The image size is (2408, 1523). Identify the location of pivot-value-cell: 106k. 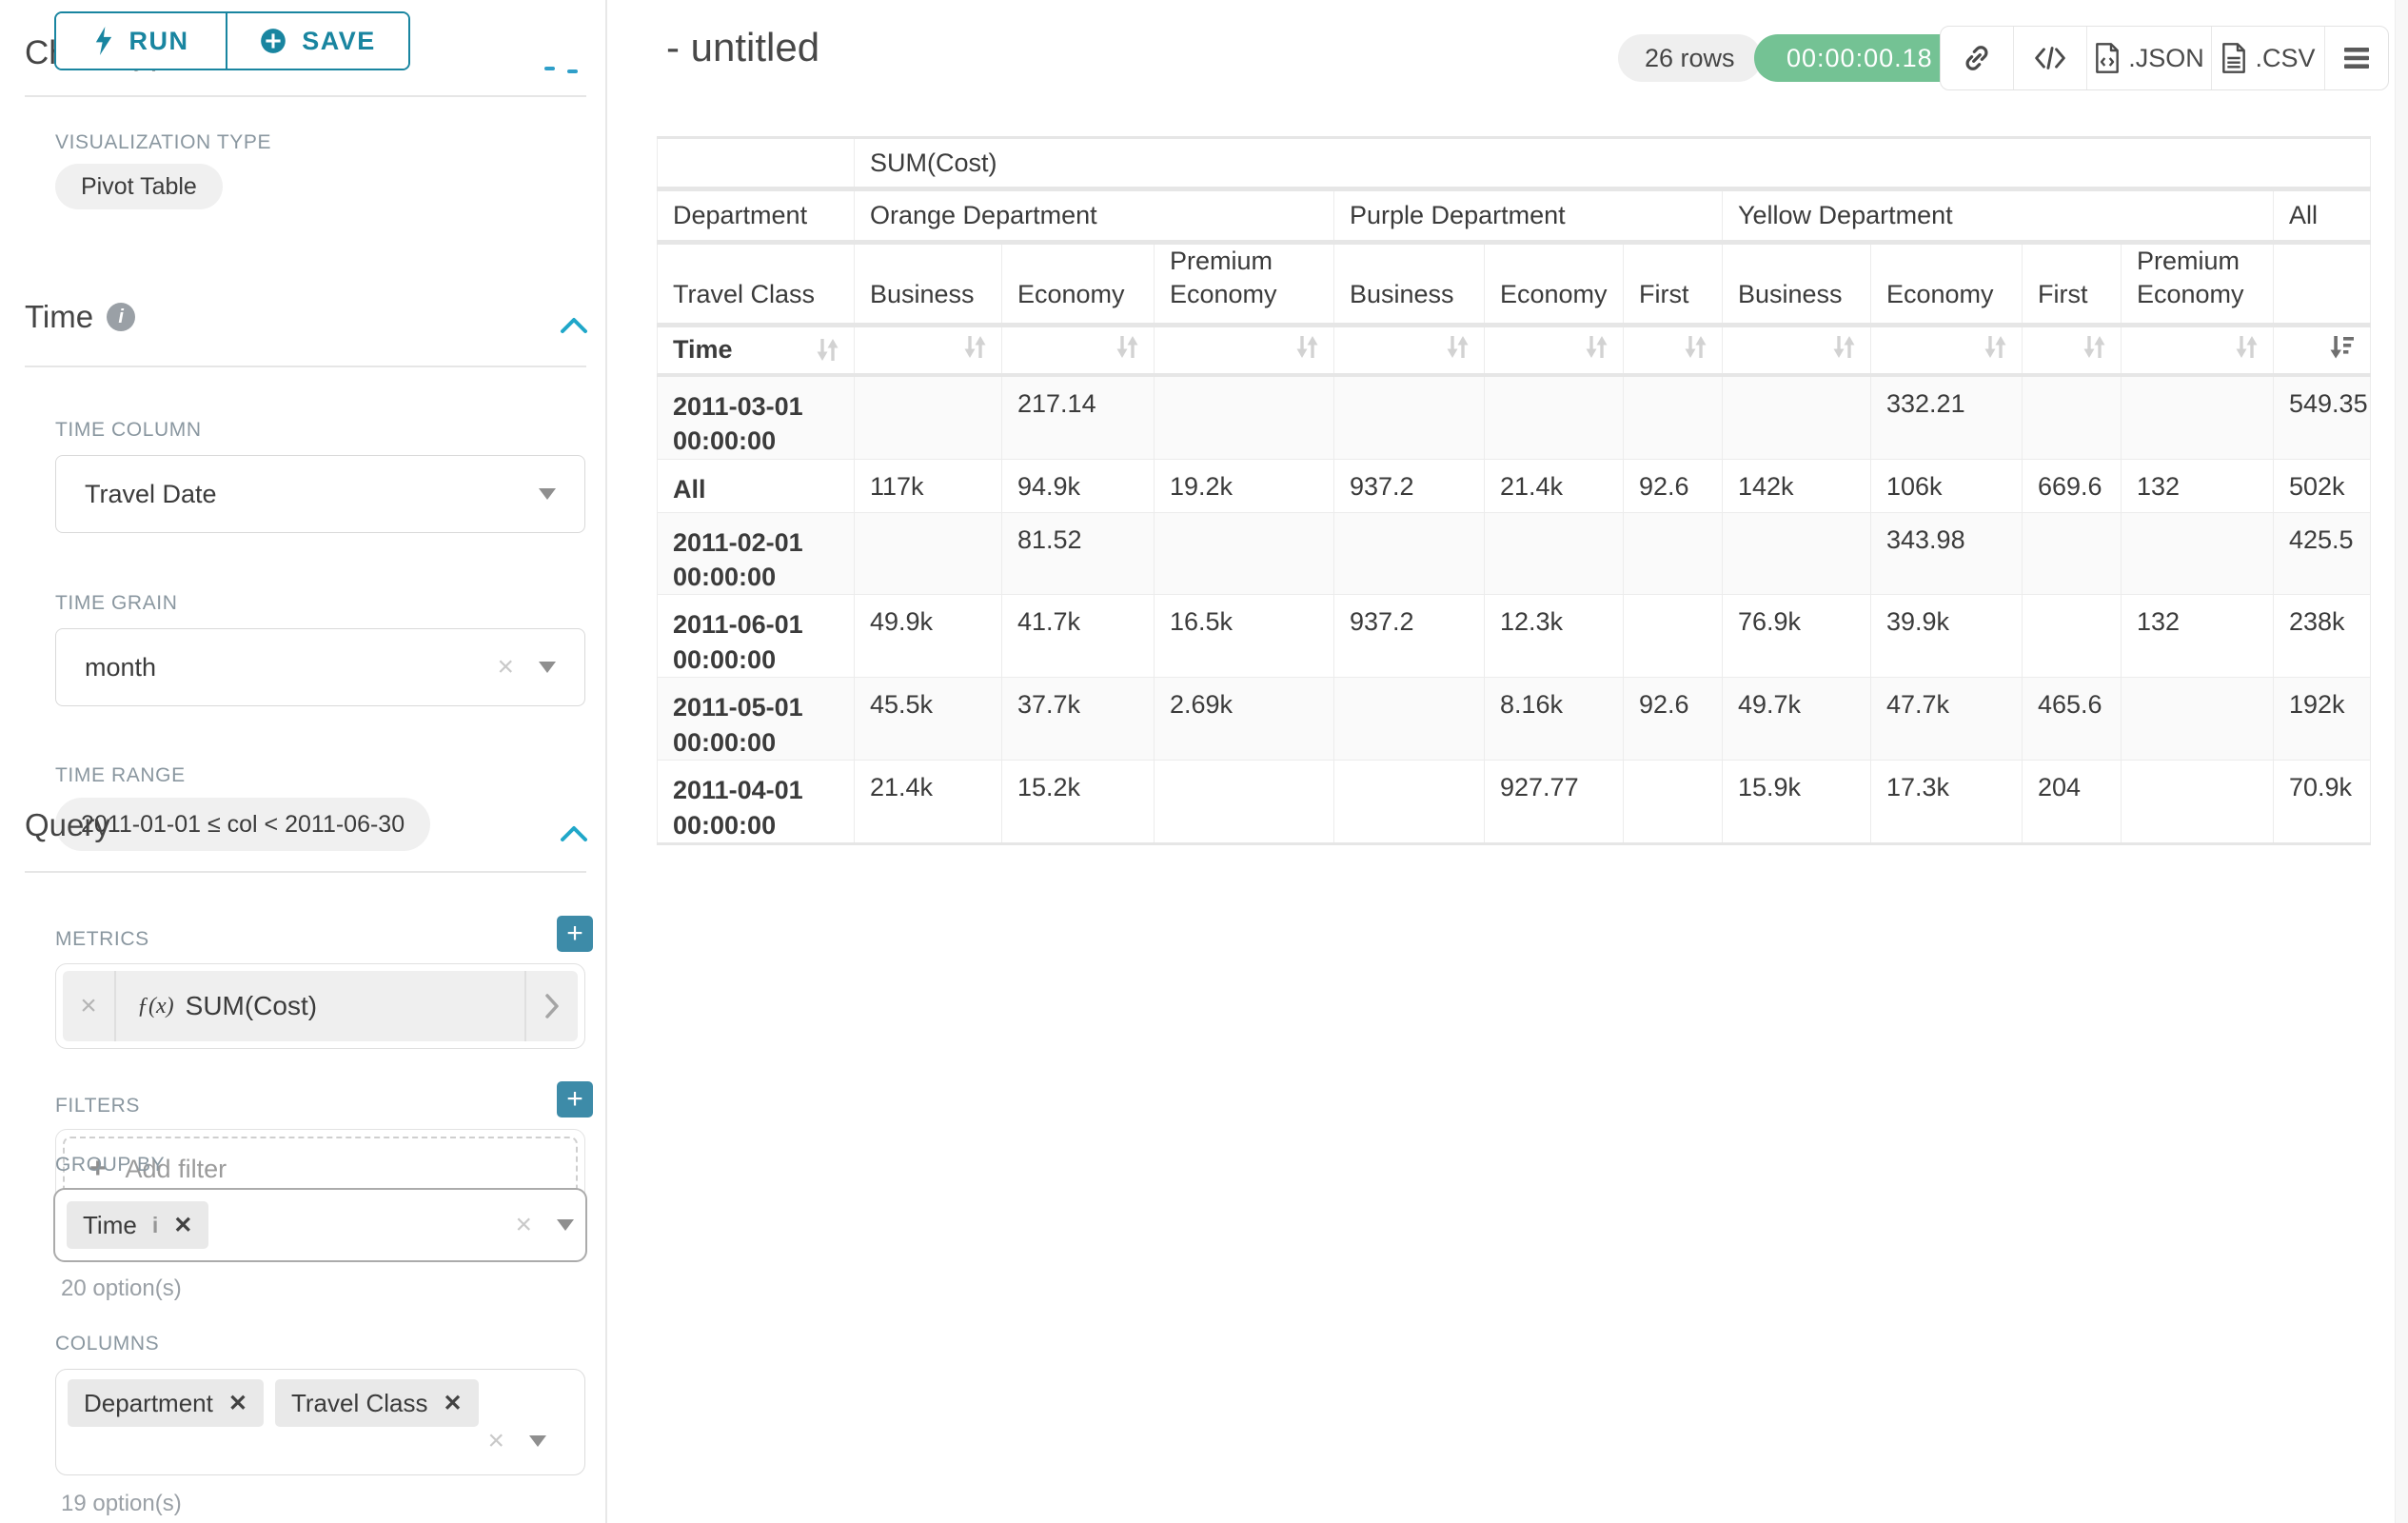
(1946, 486).